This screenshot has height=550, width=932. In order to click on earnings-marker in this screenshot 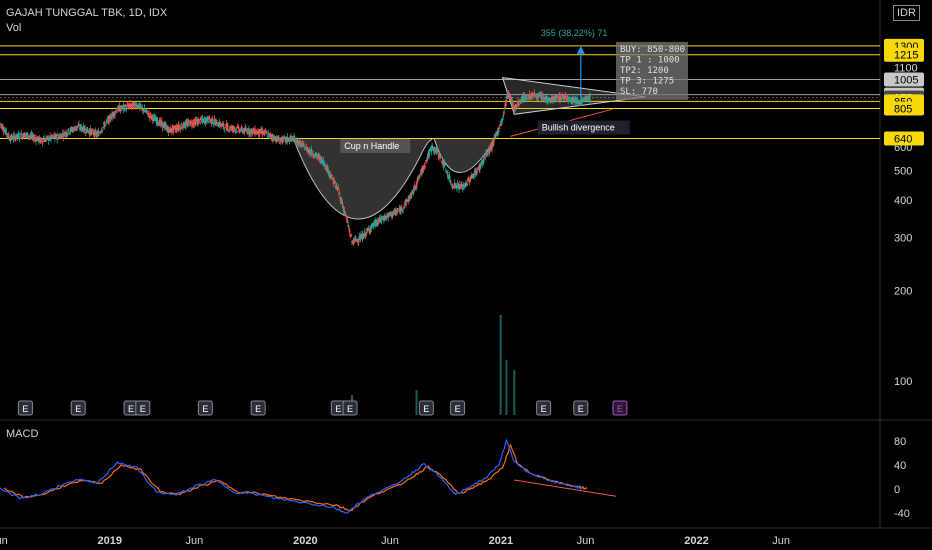, I will do `click(258, 408)`.